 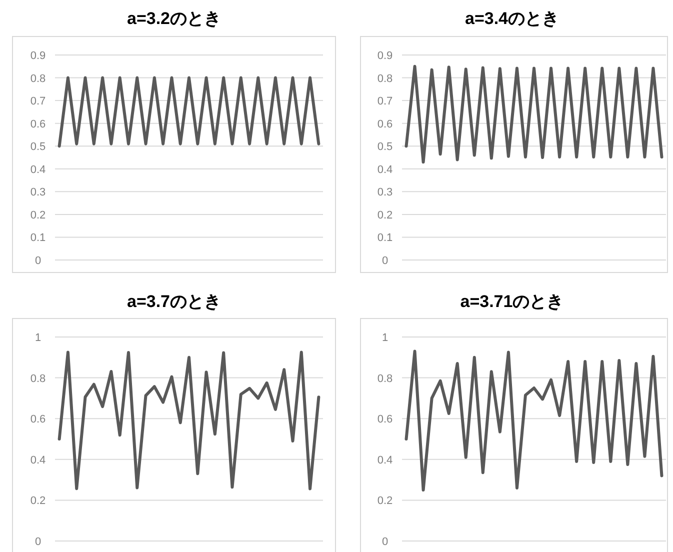 I want to click on chart-title: a=3.71のとき, so click(x=512, y=301).